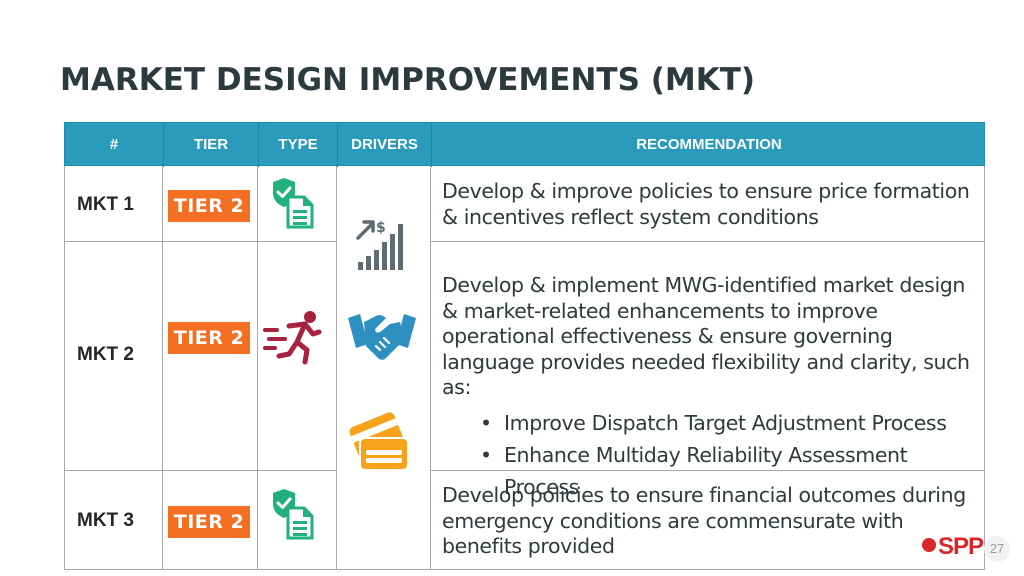 The height and width of the screenshot is (576, 1024). I want to click on row-id-mkt1: MKT 1, so click(105, 204).